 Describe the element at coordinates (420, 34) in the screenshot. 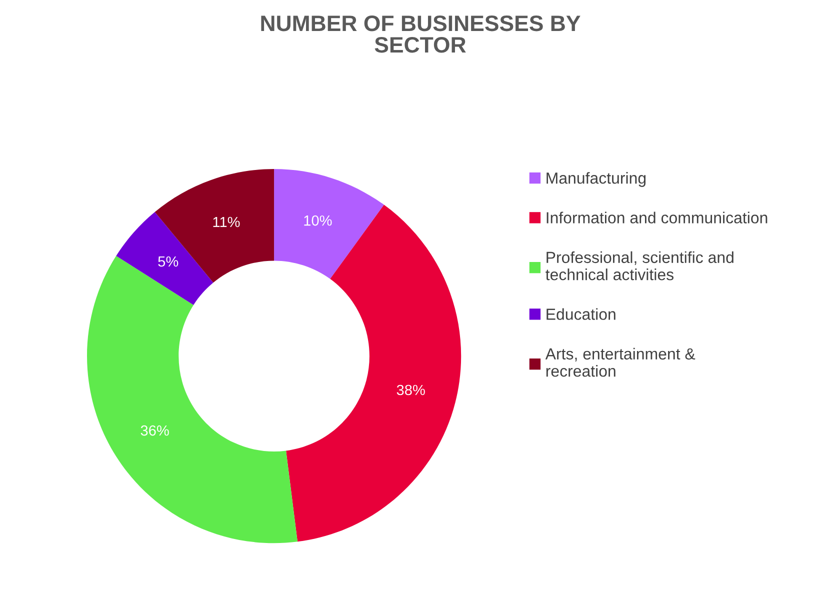

I see `chart-title: NUMBER OF BUSINESSES BY SECTOR` at that location.